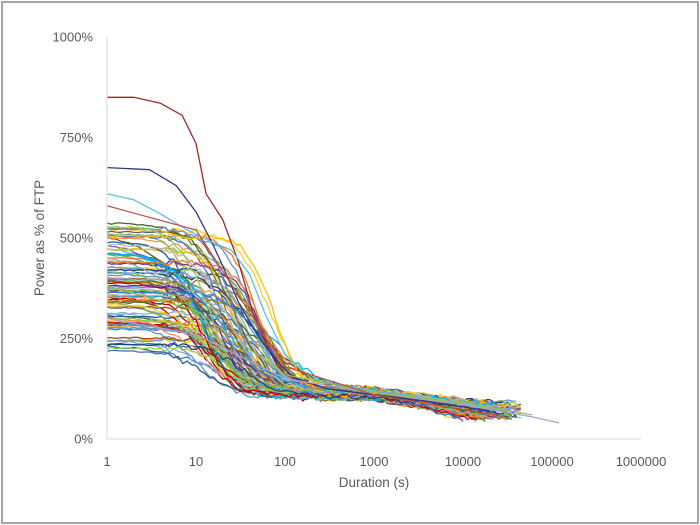  I want to click on x-tick-label: 100000, so click(551, 461).